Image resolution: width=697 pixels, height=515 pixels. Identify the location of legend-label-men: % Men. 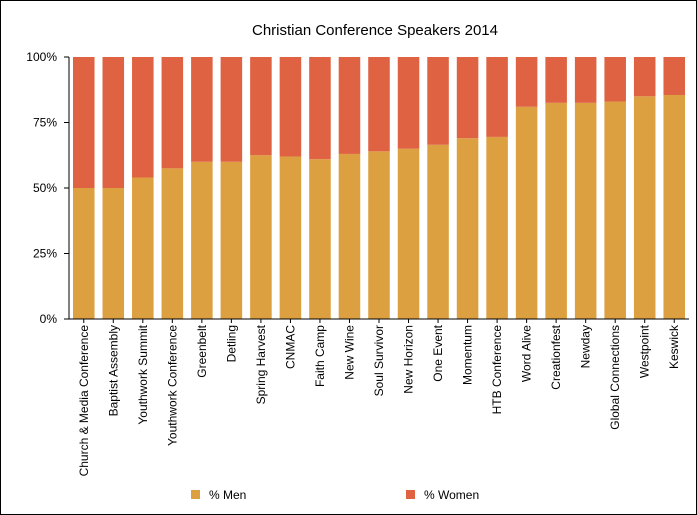
(227, 495).